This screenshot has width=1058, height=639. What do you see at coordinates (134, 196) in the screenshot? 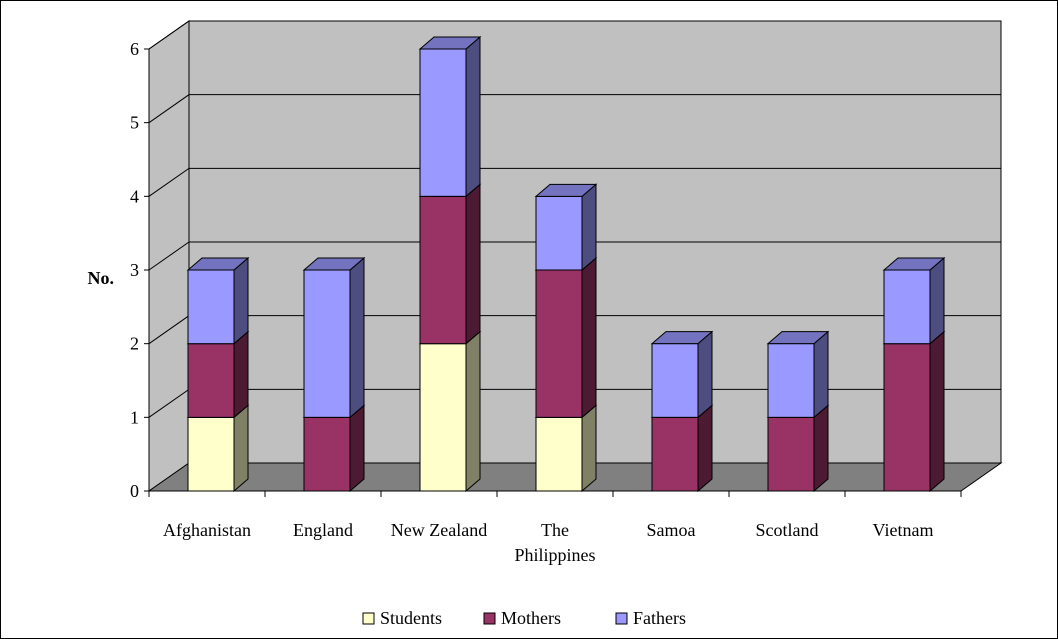
I see `y-tick-label-4: 4` at bounding box center [134, 196].